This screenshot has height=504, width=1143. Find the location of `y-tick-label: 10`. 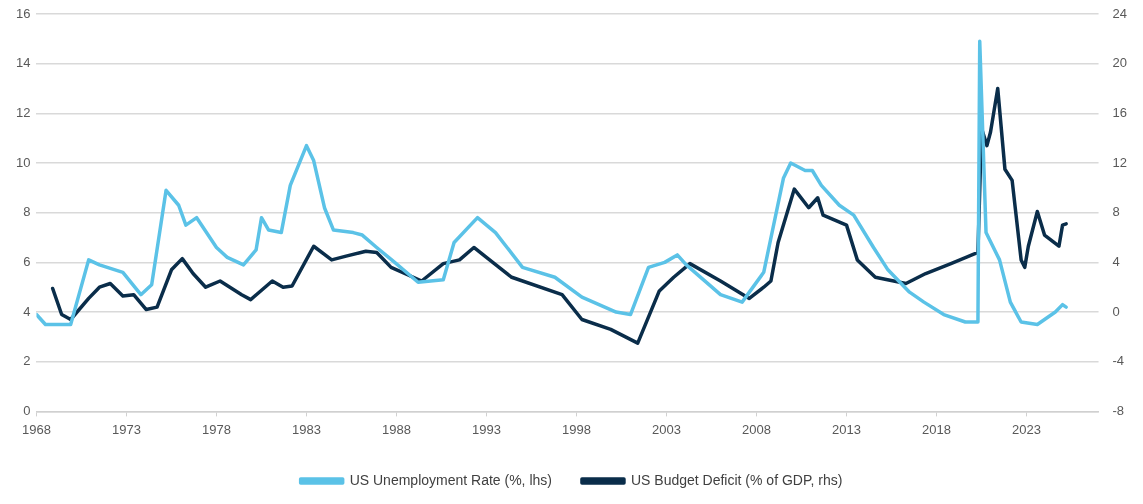

y-tick-label: 10 is located at coordinates (23, 162).